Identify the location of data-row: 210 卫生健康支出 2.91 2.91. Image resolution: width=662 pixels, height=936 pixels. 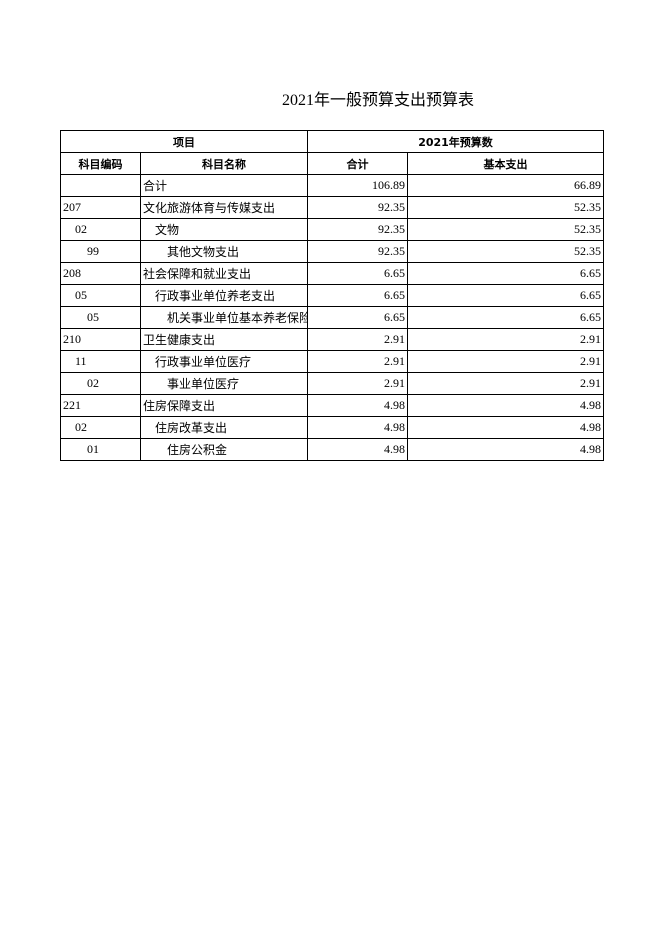
(332, 339).